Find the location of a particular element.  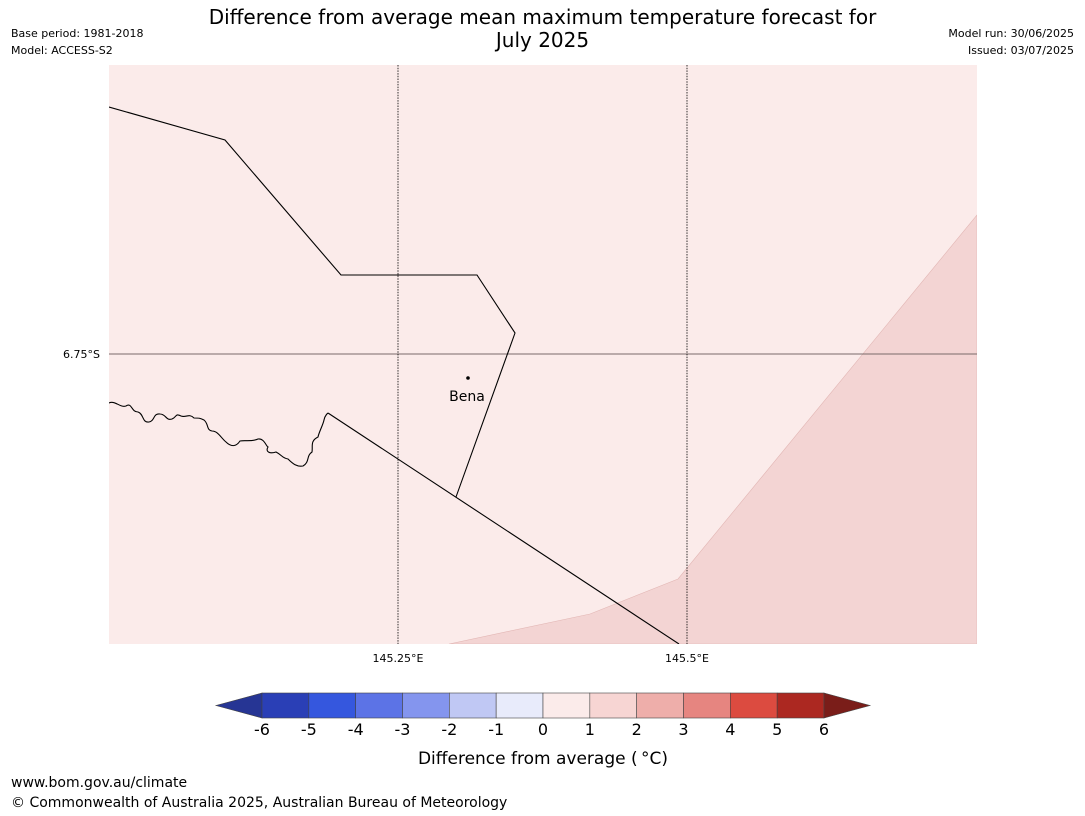

colorbar-tick-label: 4 is located at coordinates (730, 729).